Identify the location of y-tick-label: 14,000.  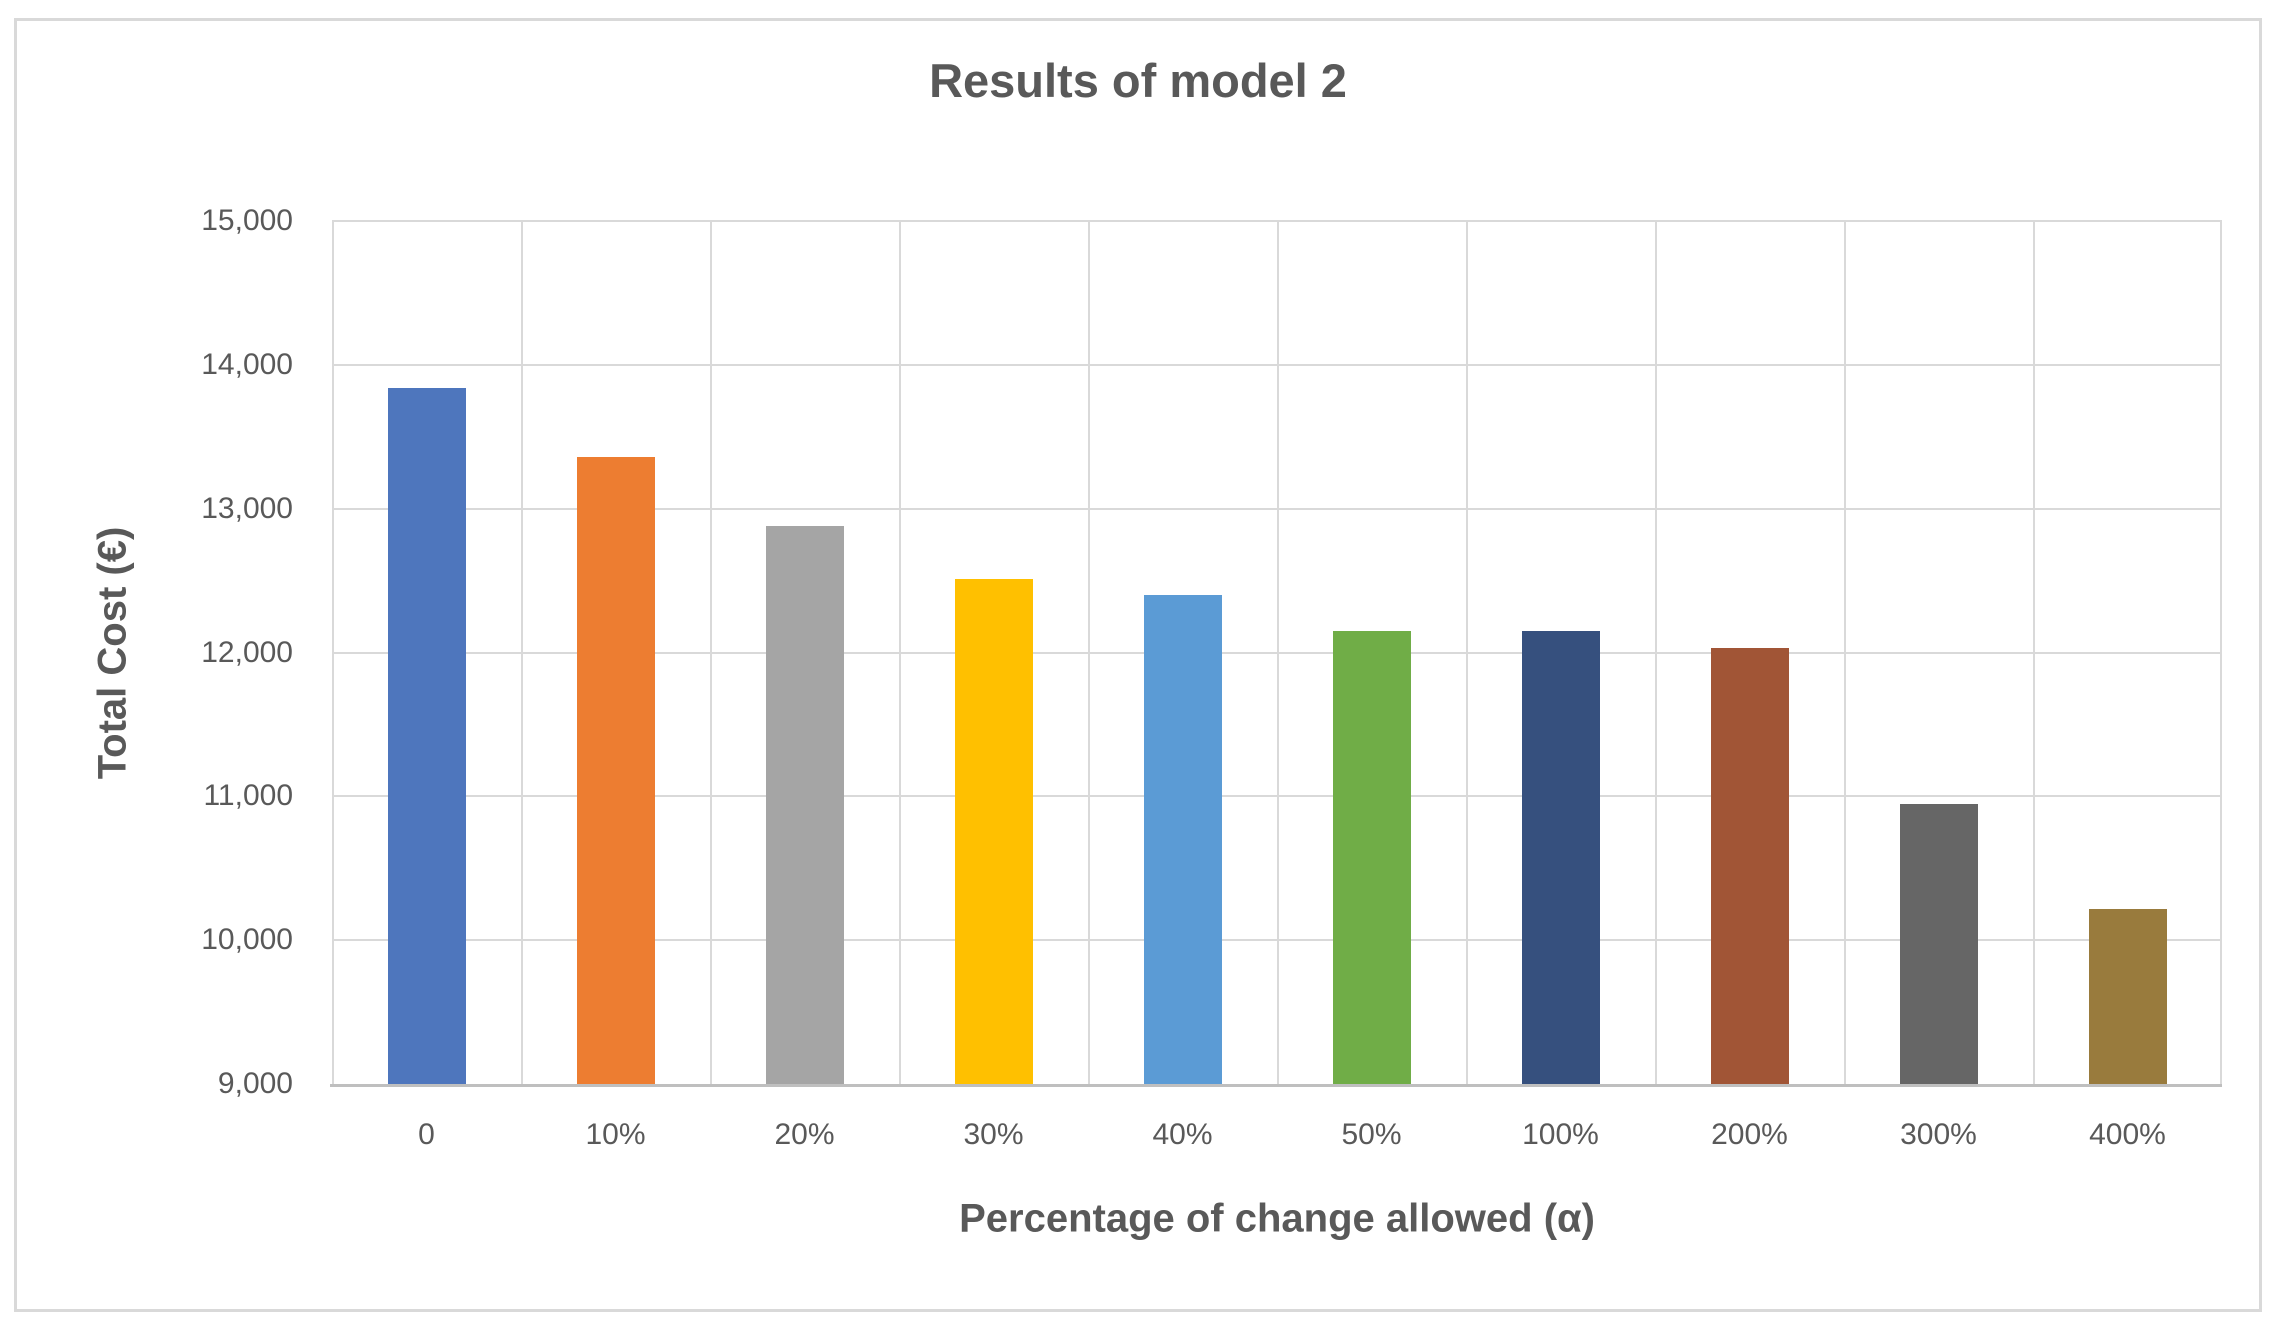
(247, 364).